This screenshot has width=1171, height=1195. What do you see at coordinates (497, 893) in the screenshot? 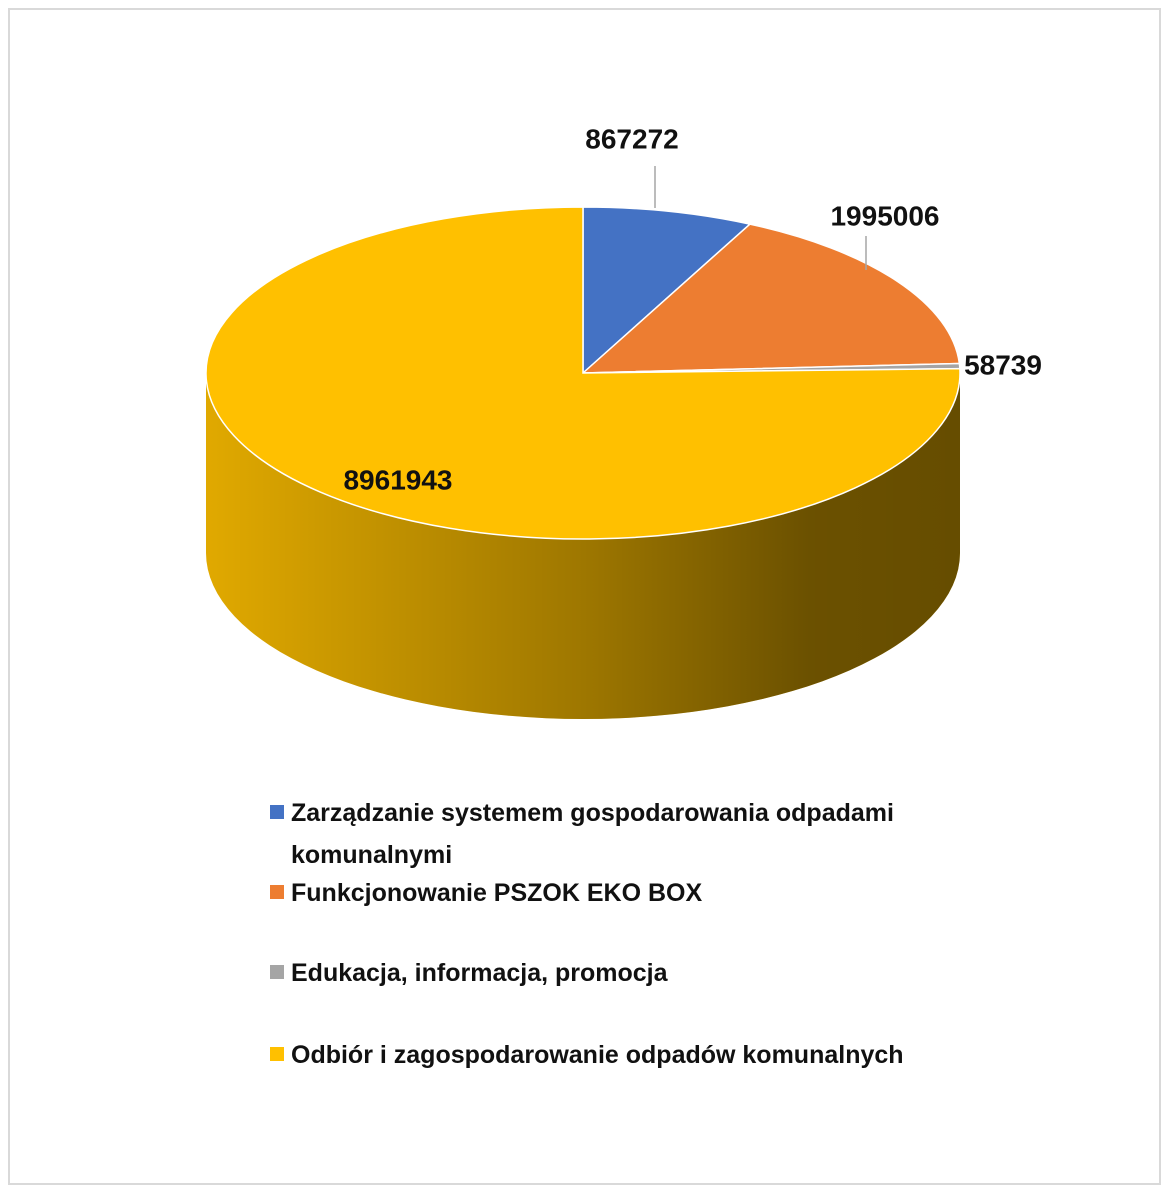
I see `legend-label: Funkcjonowanie PSZOK EKO BOX` at bounding box center [497, 893].